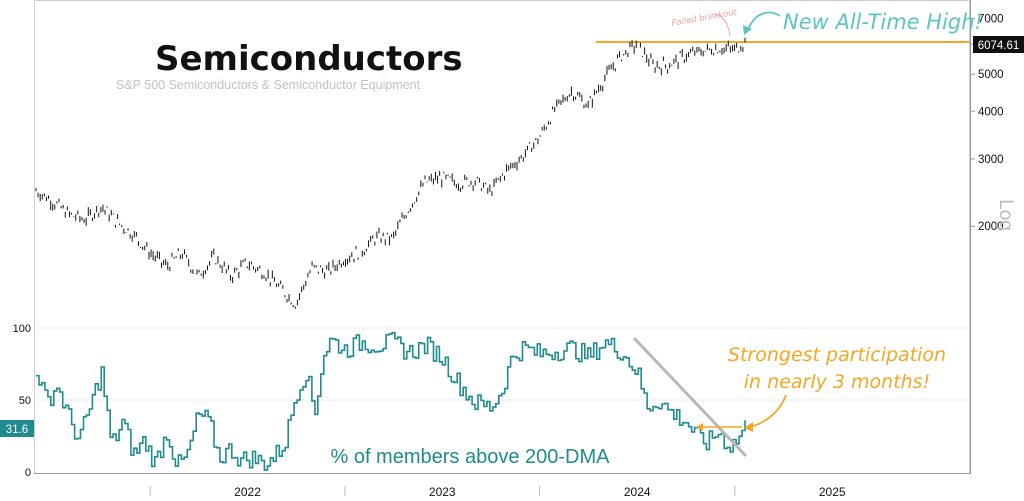 This screenshot has width=1024, height=501. What do you see at coordinates (832, 492) in the screenshot?
I see `x-tick-label: 2025` at bounding box center [832, 492].